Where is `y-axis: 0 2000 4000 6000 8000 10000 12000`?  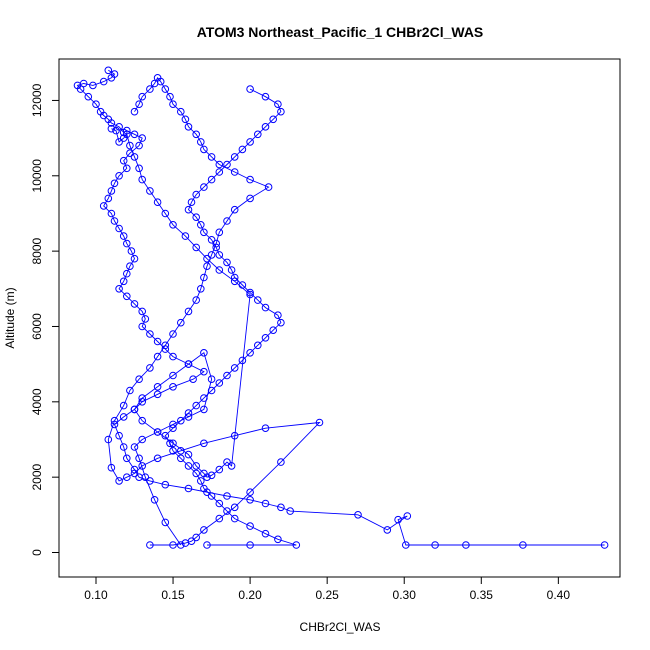
y-axis: 0 2000 4000 6000 8000 10000 12000 is located at coordinates (45, 319).